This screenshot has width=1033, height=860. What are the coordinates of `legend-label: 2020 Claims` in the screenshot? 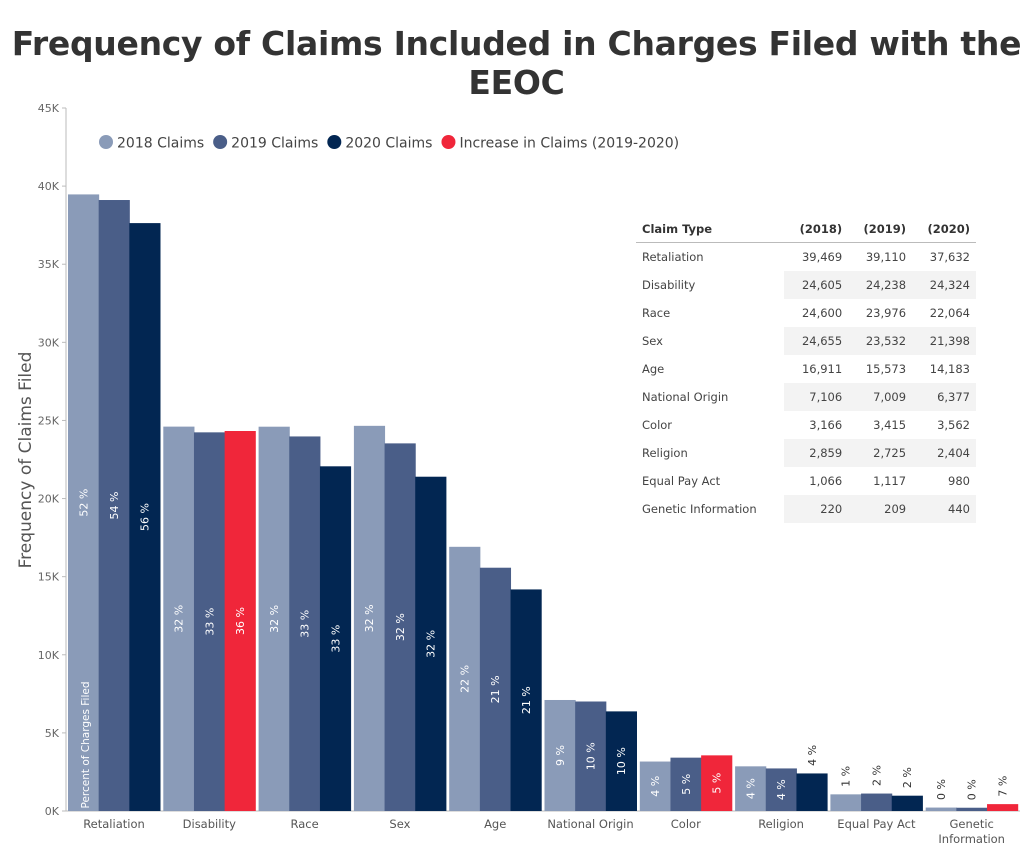 It's located at (388, 144).